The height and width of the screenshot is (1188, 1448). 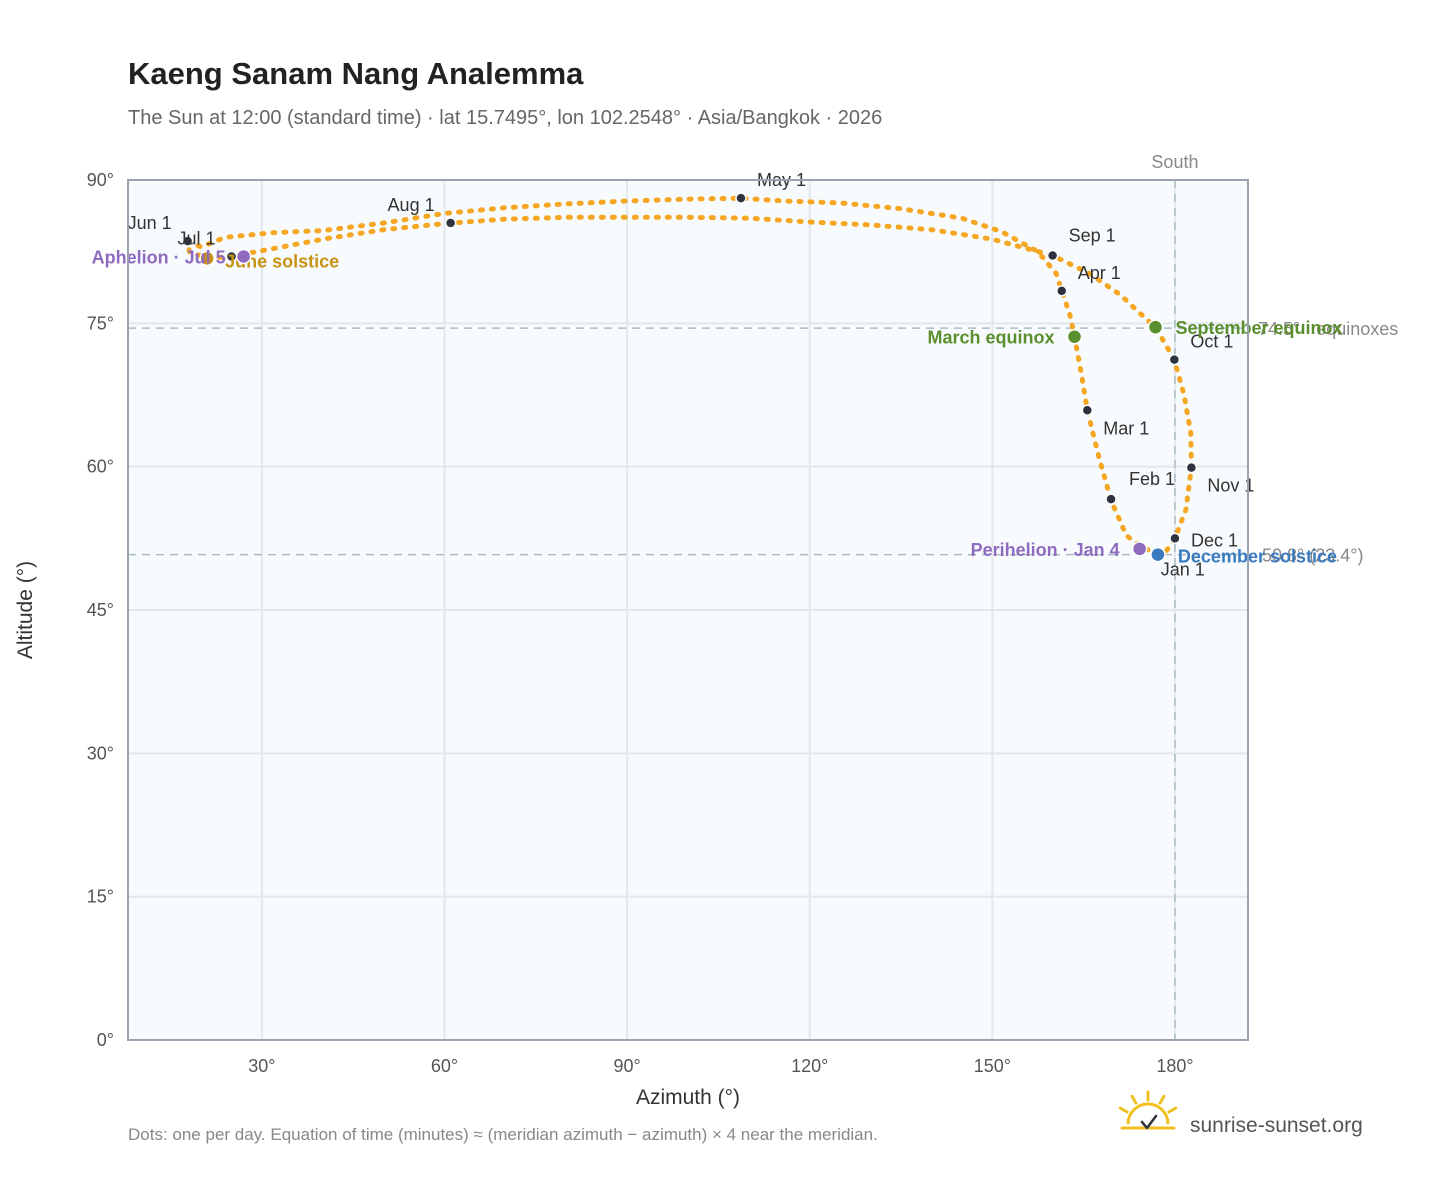 I want to click on month-marker-label: Dec 1, so click(x=1214, y=540).